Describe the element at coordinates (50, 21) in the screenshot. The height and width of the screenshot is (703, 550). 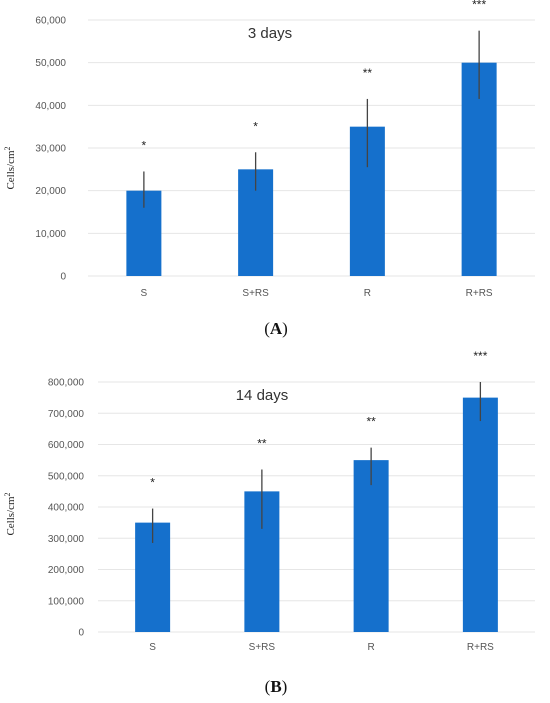
I see `y-tick-label: 60,000` at that location.